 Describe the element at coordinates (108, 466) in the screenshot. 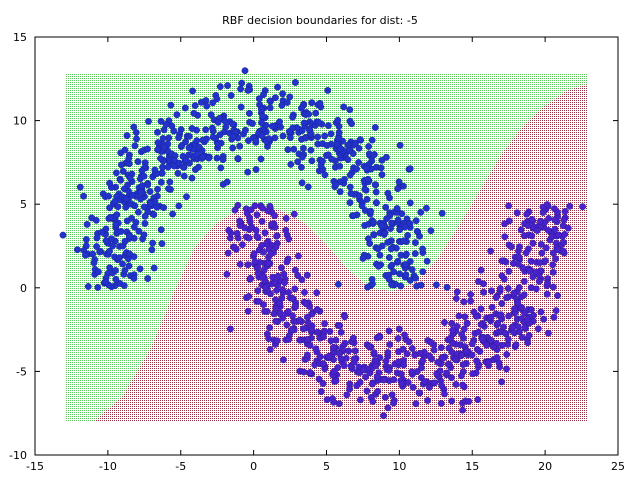

I see `x-tick-label: -10` at that location.